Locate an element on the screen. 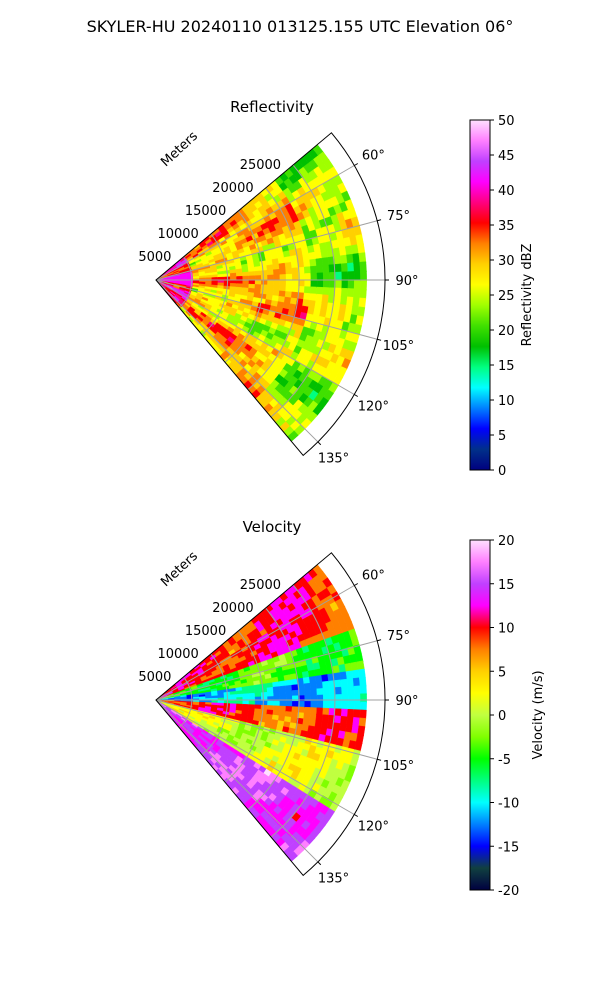 This screenshot has height=1000, width=600. colorbar-tick-label: 25 is located at coordinates (506, 296).